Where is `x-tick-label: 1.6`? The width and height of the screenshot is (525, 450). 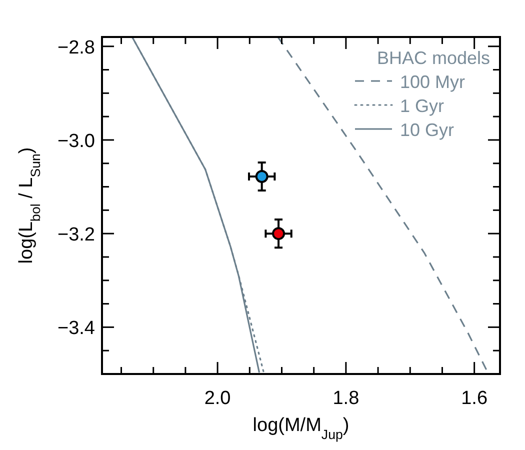 x-tick-label: 1.6 is located at coordinates (474, 398).